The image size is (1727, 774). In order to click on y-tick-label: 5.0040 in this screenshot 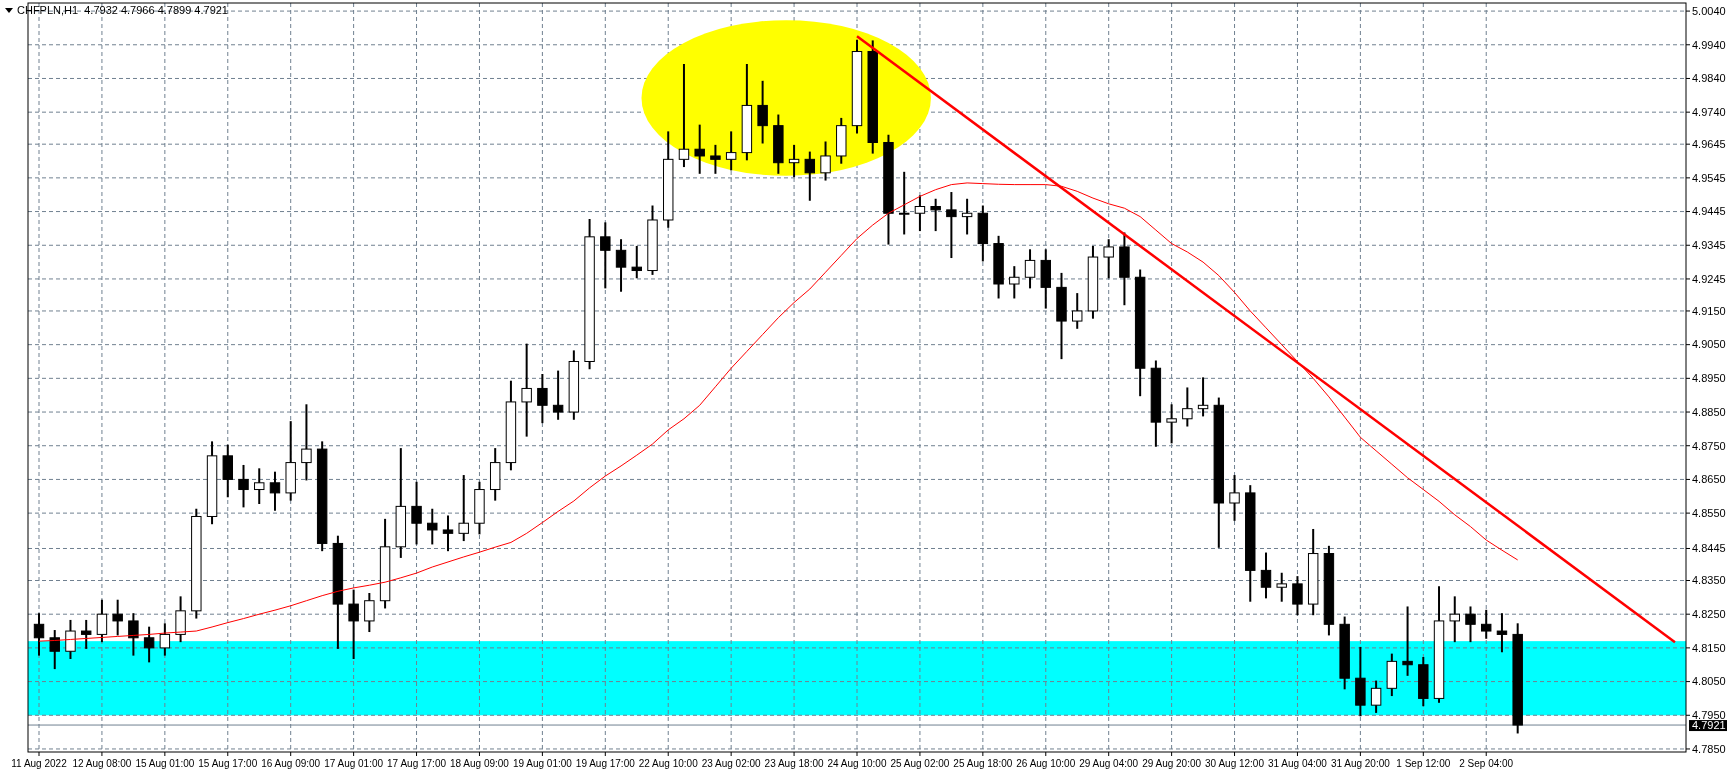, I will do `click(1709, 10)`.